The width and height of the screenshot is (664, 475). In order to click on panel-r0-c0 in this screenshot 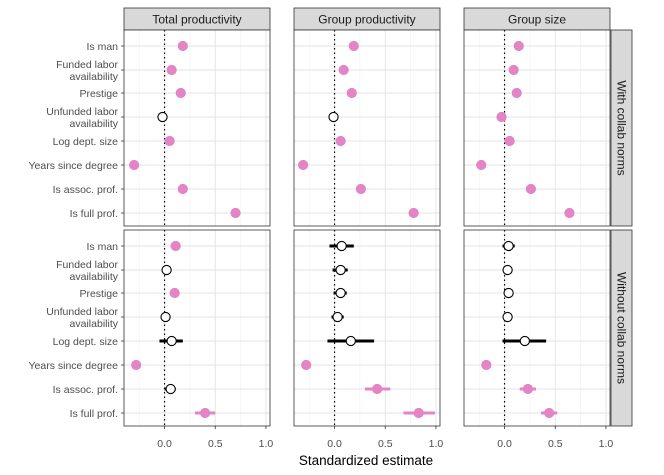, I will do `click(197, 128)`.